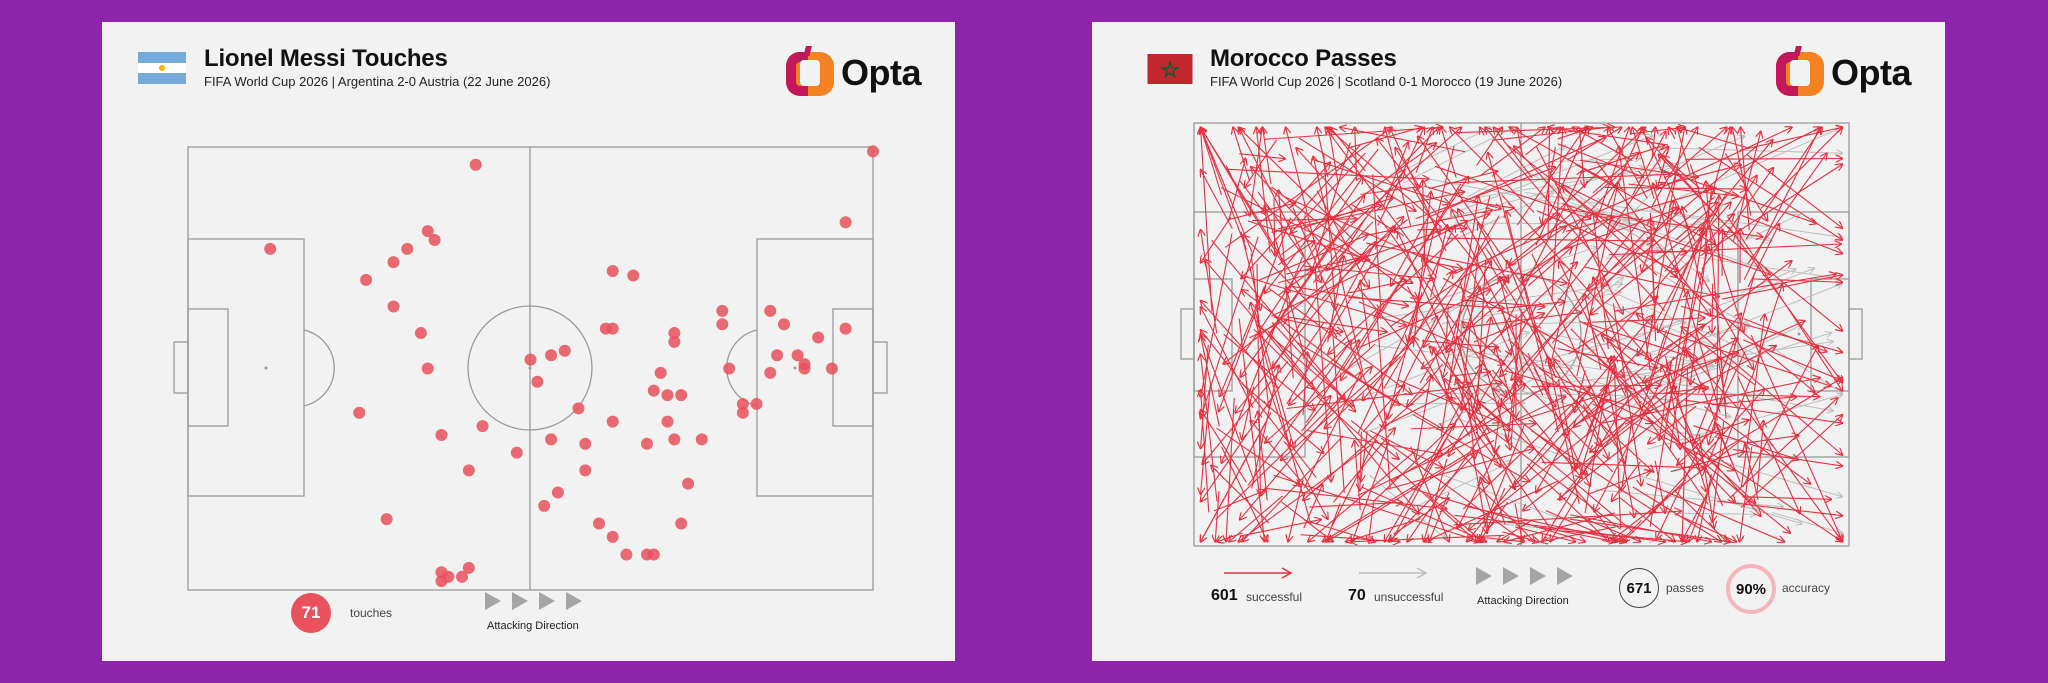 The image size is (2048, 683). I want to click on brand-name: Opta, so click(881, 72).